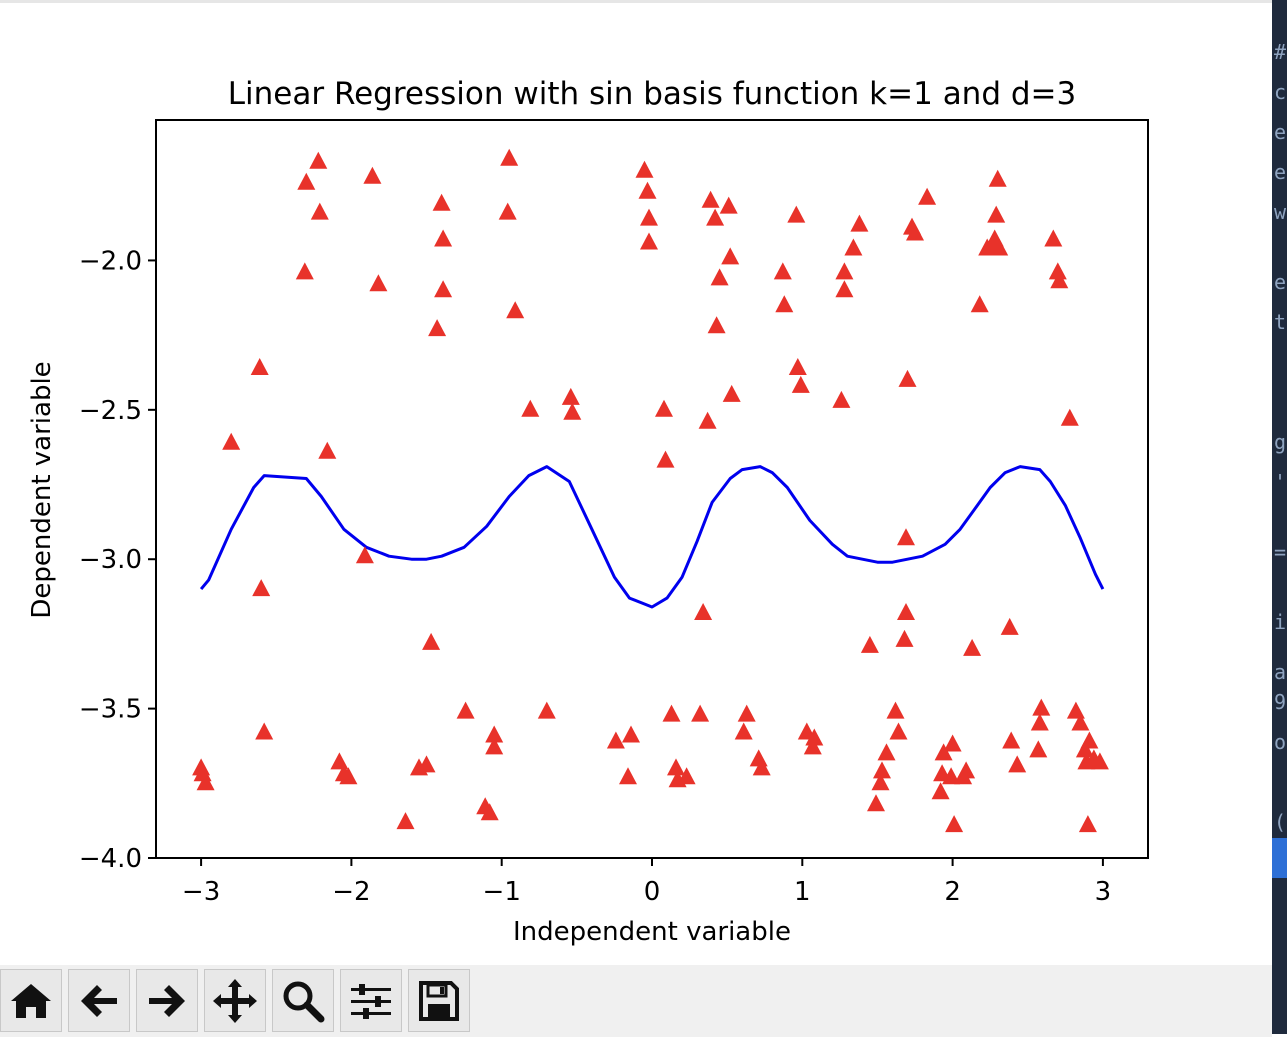 The height and width of the screenshot is (1037, 1287). What do you see at coordinates (652, 932) in the screenshot?
I see `x-axis-label: Independent variable` at bounding box center [652, 932].